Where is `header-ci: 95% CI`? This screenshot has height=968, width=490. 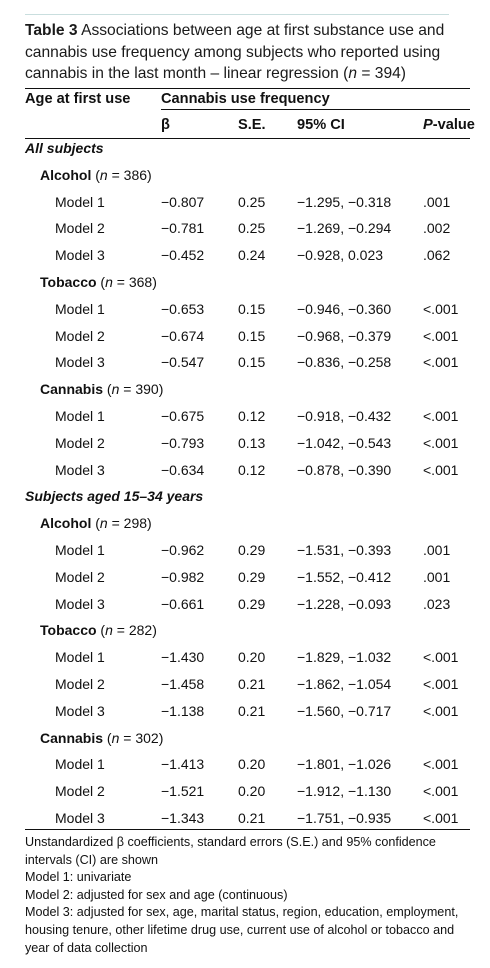 header-ci: 95% CI is located at coordinates (321, 125).